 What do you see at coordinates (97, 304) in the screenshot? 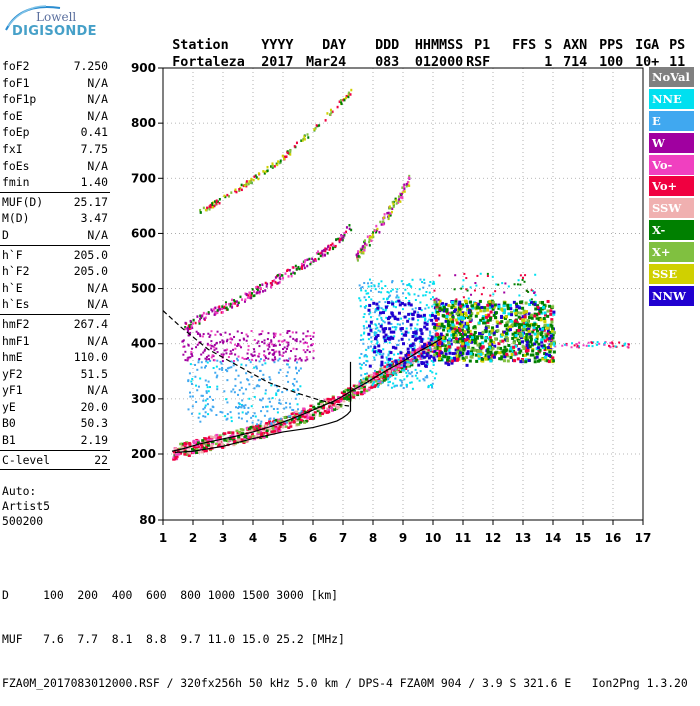
I see `param-value: N/A` at bounding box center [97, 304].